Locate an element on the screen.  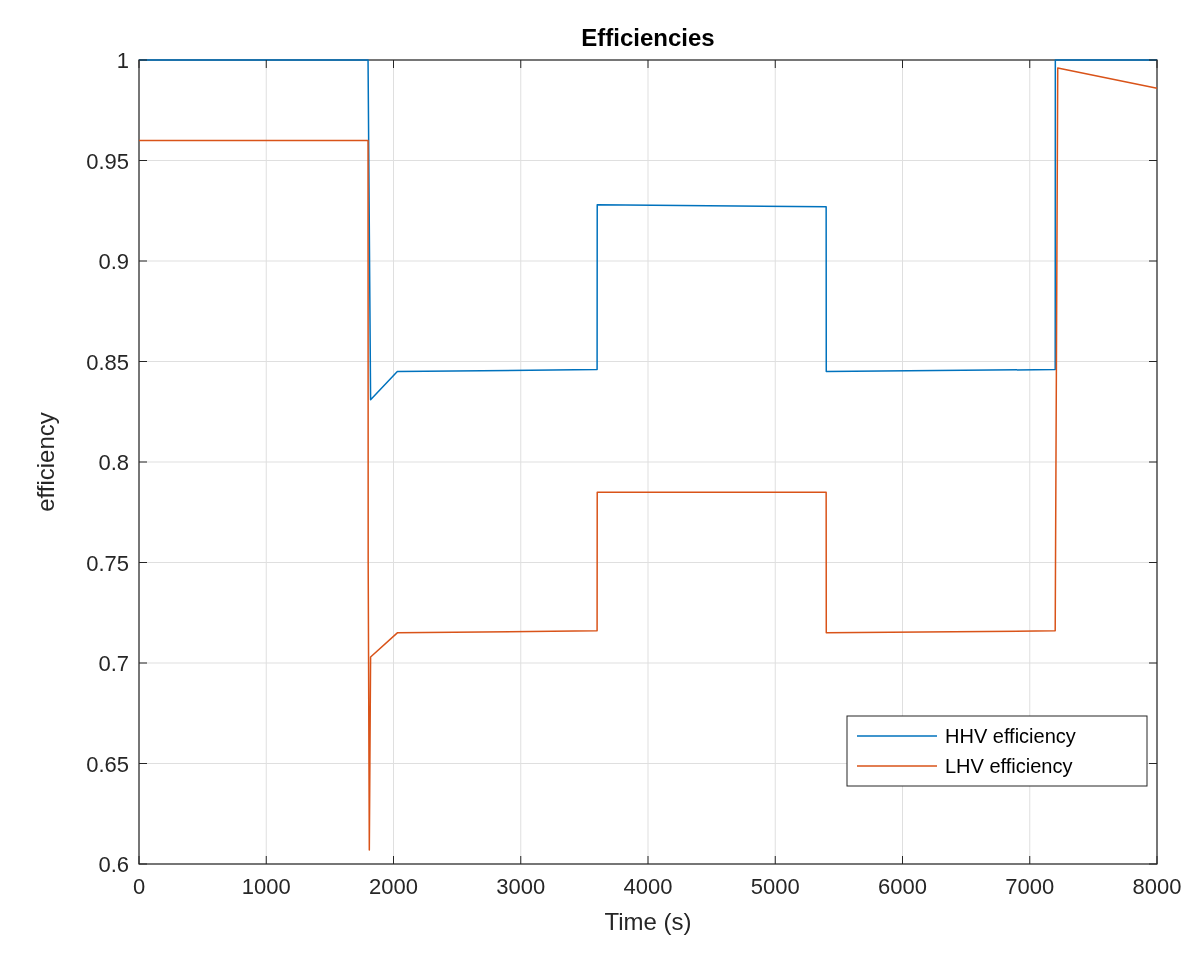
y-tick-label: 0.95 is located at coordinates (107, 161).